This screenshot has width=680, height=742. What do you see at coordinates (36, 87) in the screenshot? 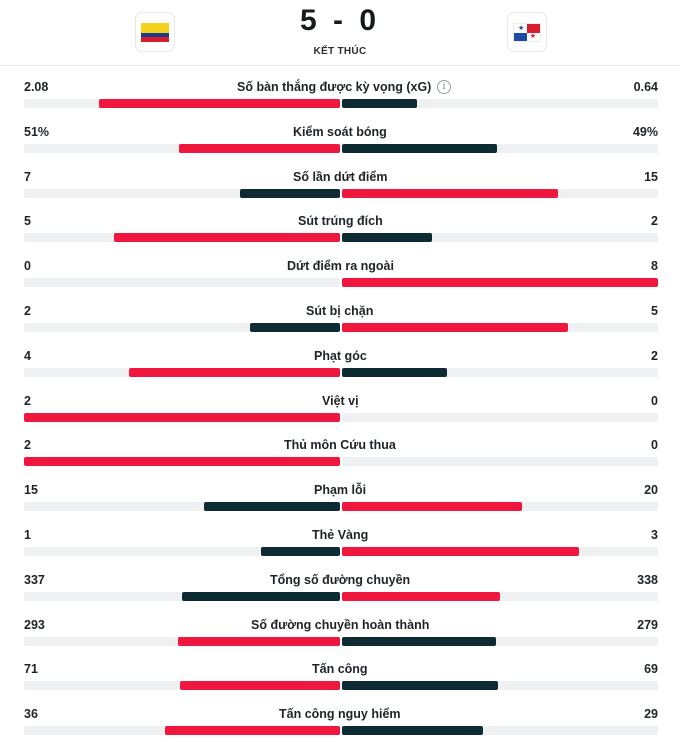
I see `home-stat-value: 2.08` at bounding box center [36, 87].